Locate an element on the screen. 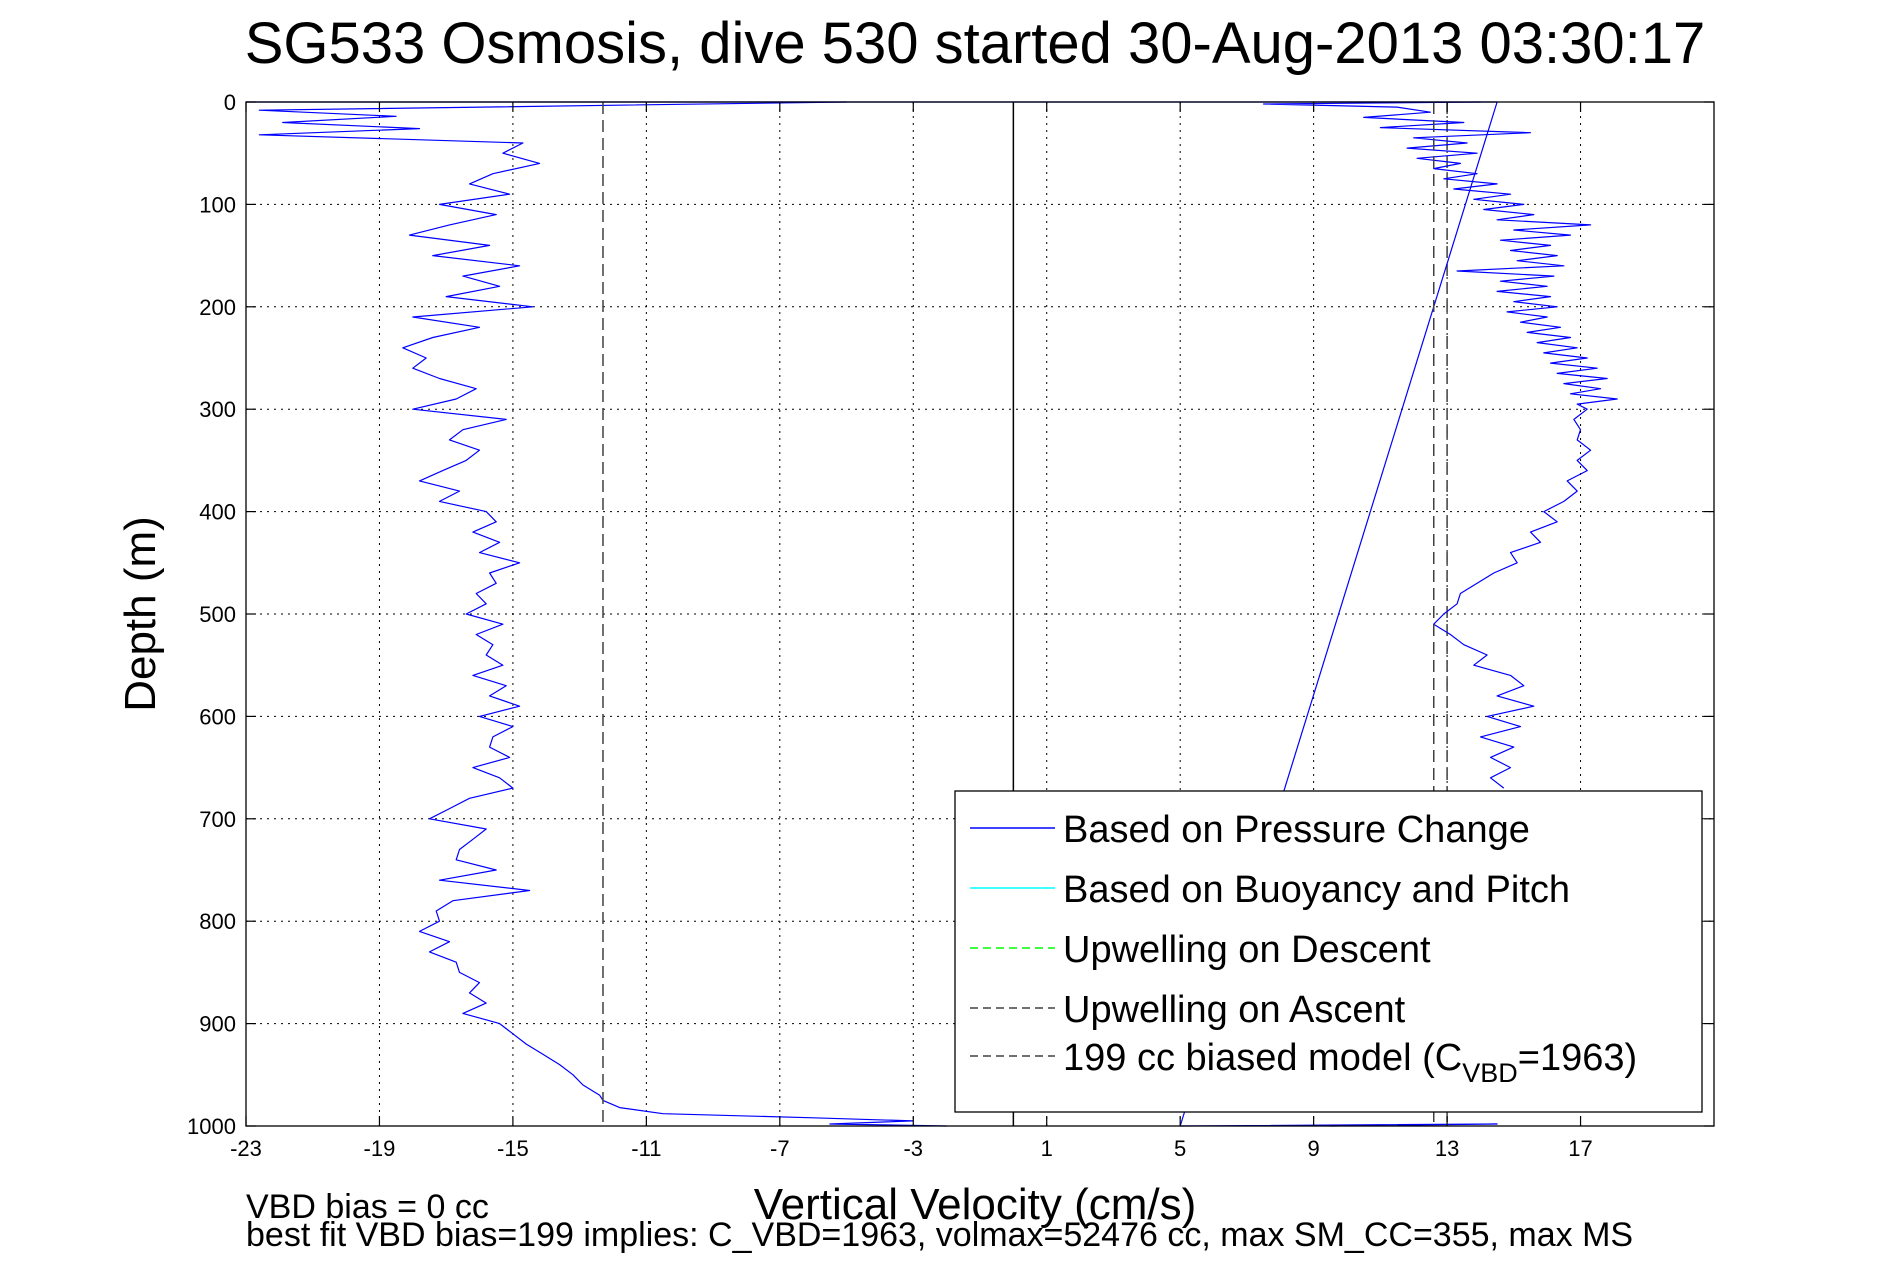 This screenshot has height=1262, width=1891. x-tick-label: -7 is located at coordinates (780, 1148).